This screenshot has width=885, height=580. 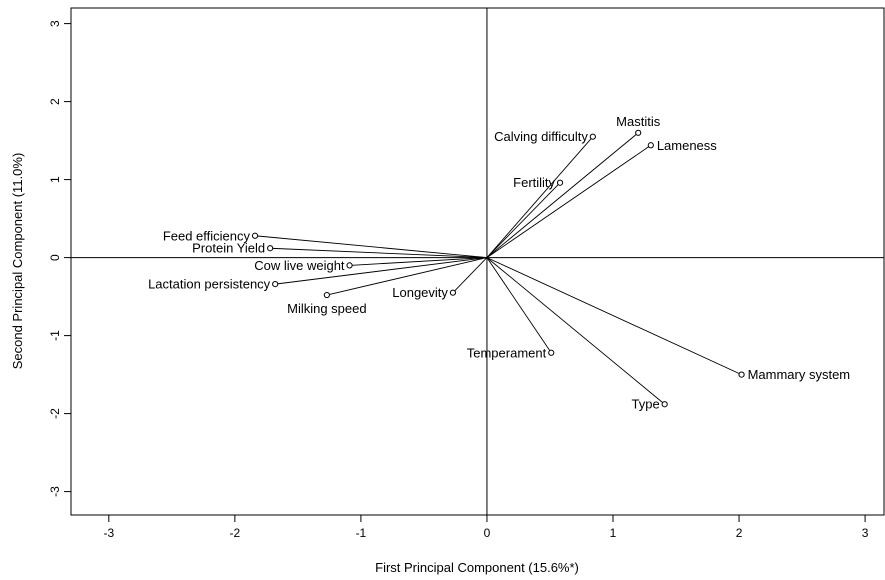 What do you see at coordinates (235, 533) in the screenshot?
I see `x-tick-label: -2` at bounding box center [235, 533].